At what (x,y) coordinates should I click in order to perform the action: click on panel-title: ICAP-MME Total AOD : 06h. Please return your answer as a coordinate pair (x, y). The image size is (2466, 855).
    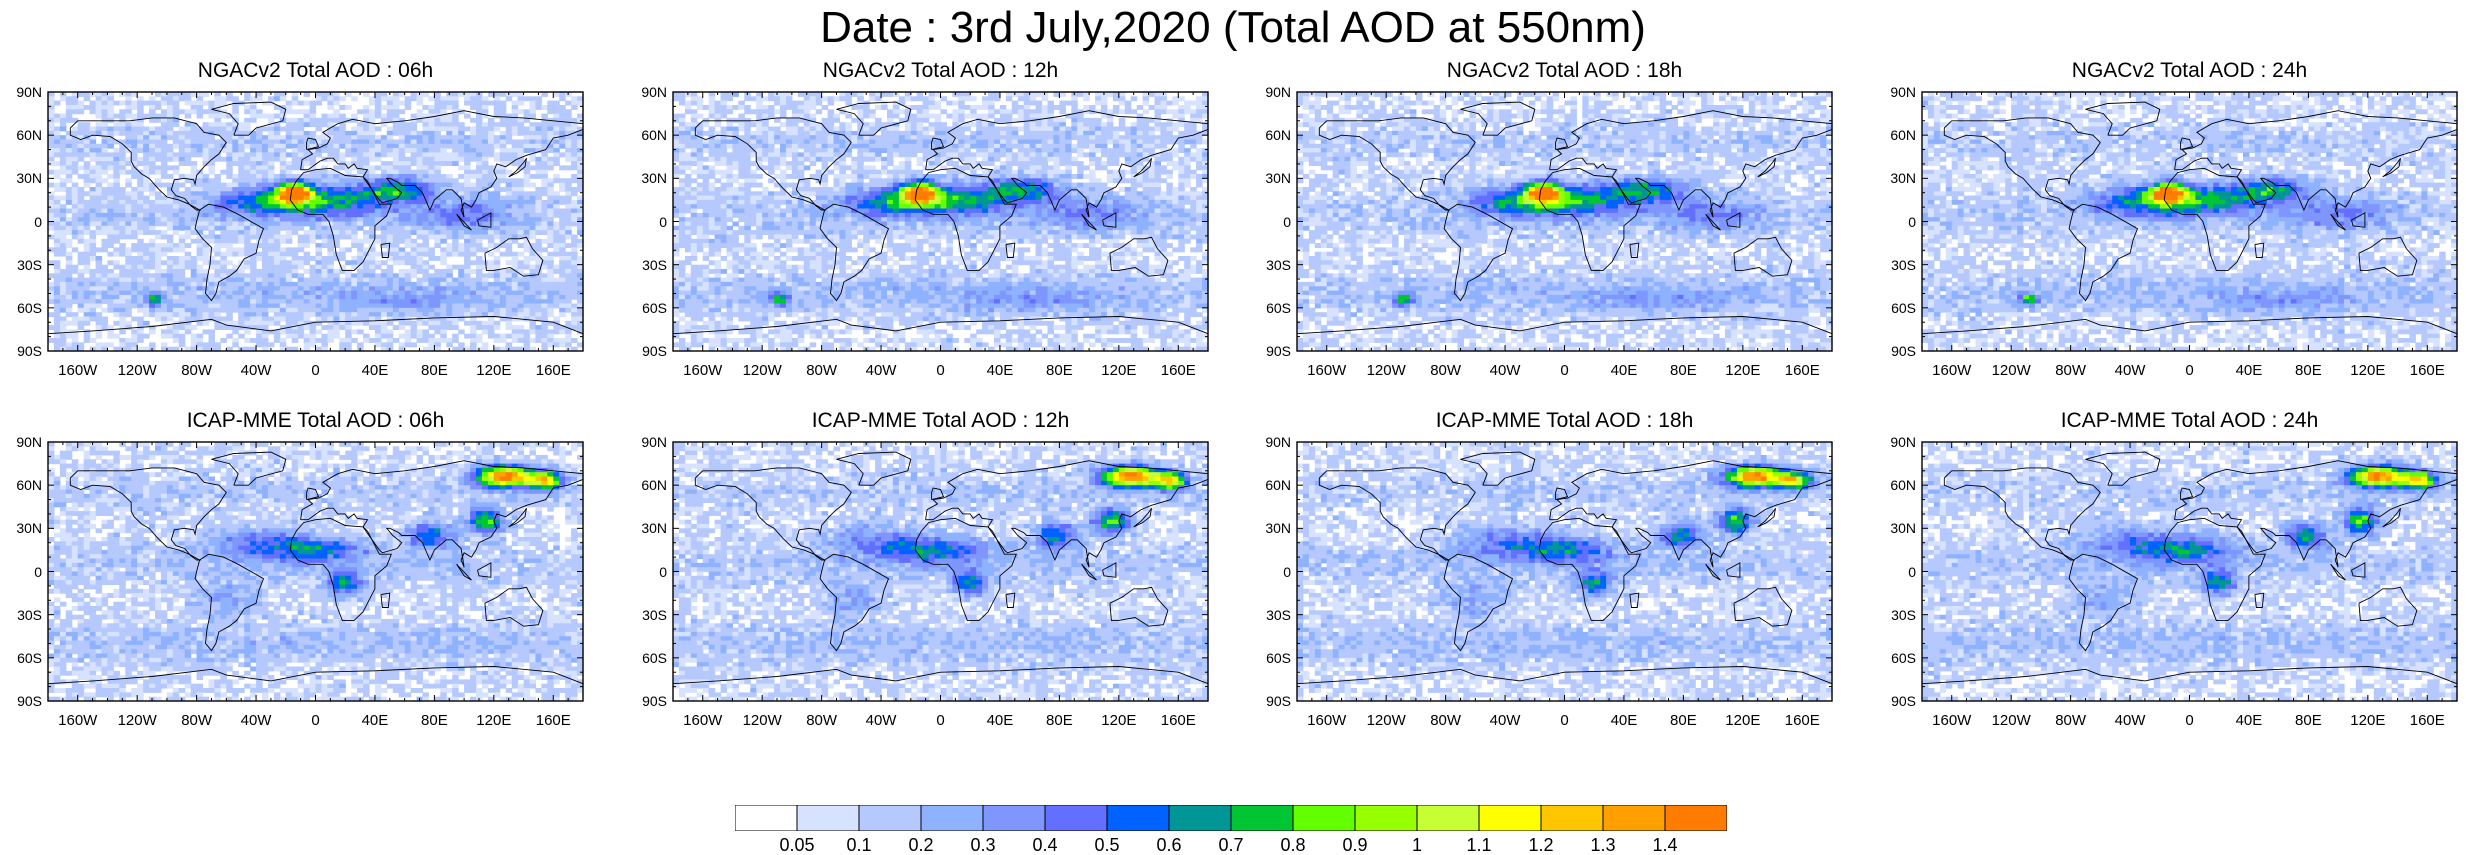
    Looking at the image, I should click on (315, 421).